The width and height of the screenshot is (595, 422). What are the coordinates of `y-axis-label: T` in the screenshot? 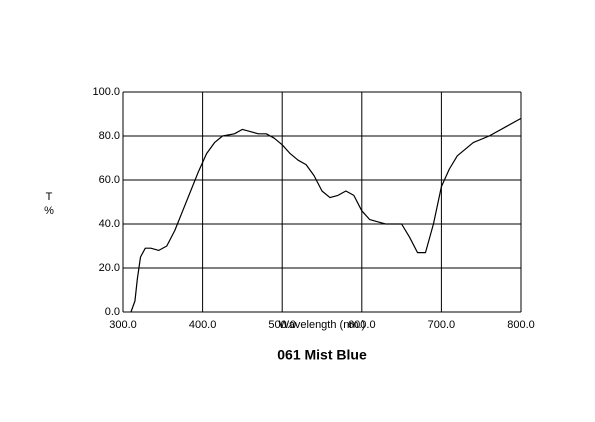 It's located at (49, 197).